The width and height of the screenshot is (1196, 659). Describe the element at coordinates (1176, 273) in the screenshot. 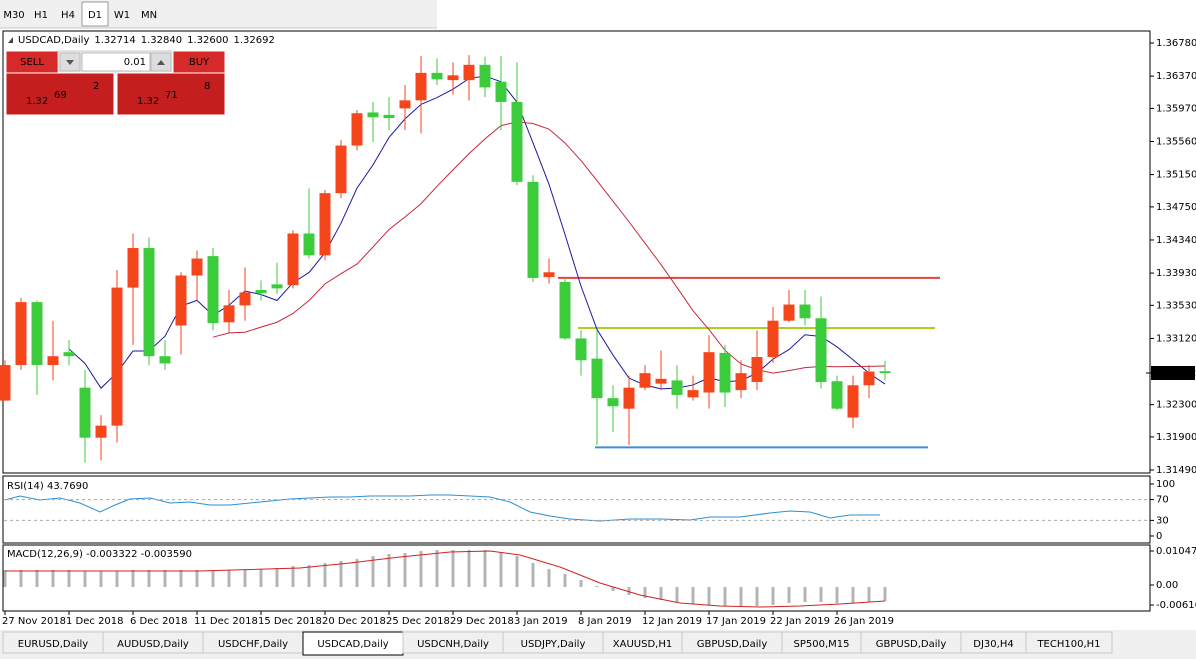

I see `y-tick-label: 1.33930` at that location.